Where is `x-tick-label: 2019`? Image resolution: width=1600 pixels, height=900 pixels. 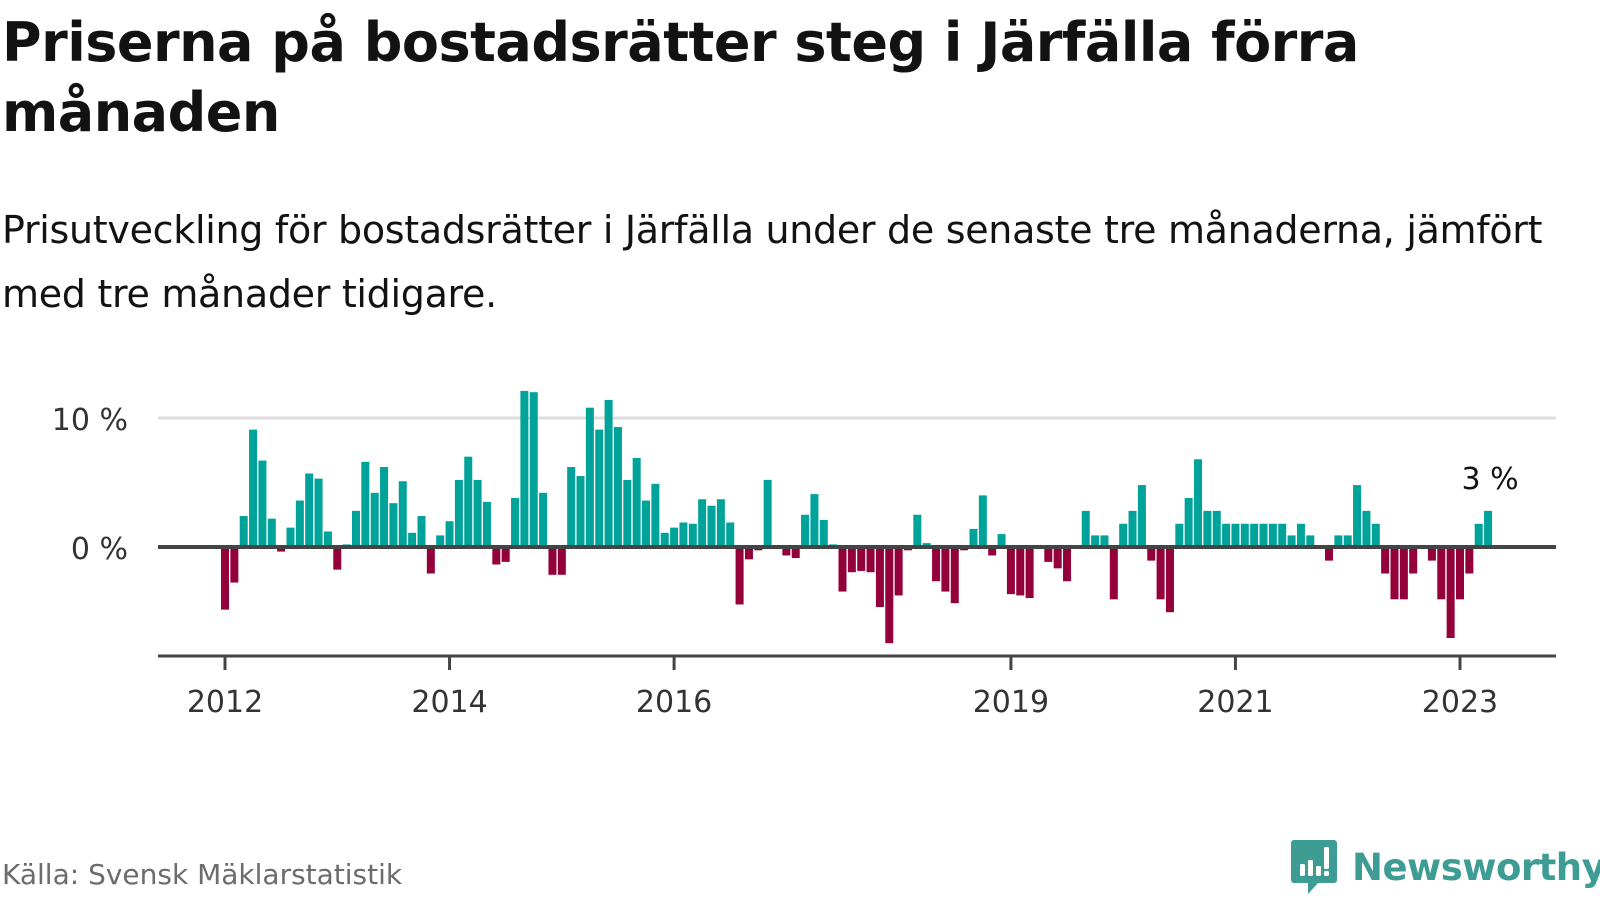
x-tick-label: 2019 is located at coordinates (1011, 702).